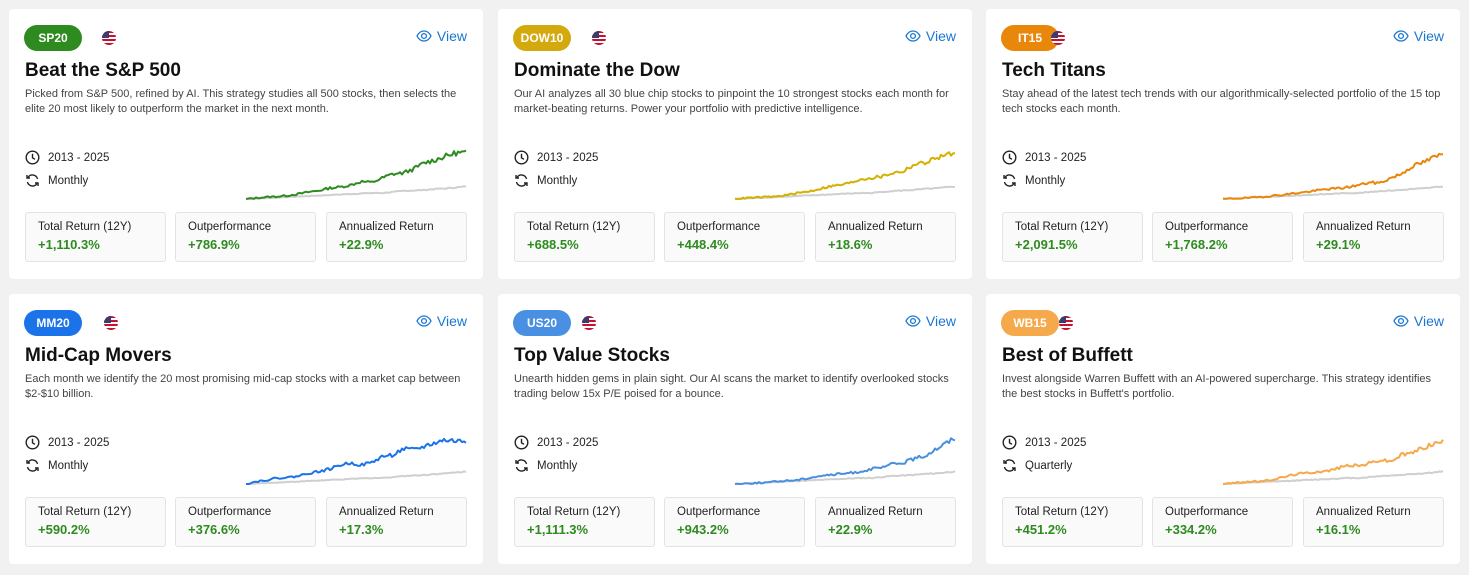  I want to click on stat-box: Outperformance +1,768.2%, so click(1222, 237).